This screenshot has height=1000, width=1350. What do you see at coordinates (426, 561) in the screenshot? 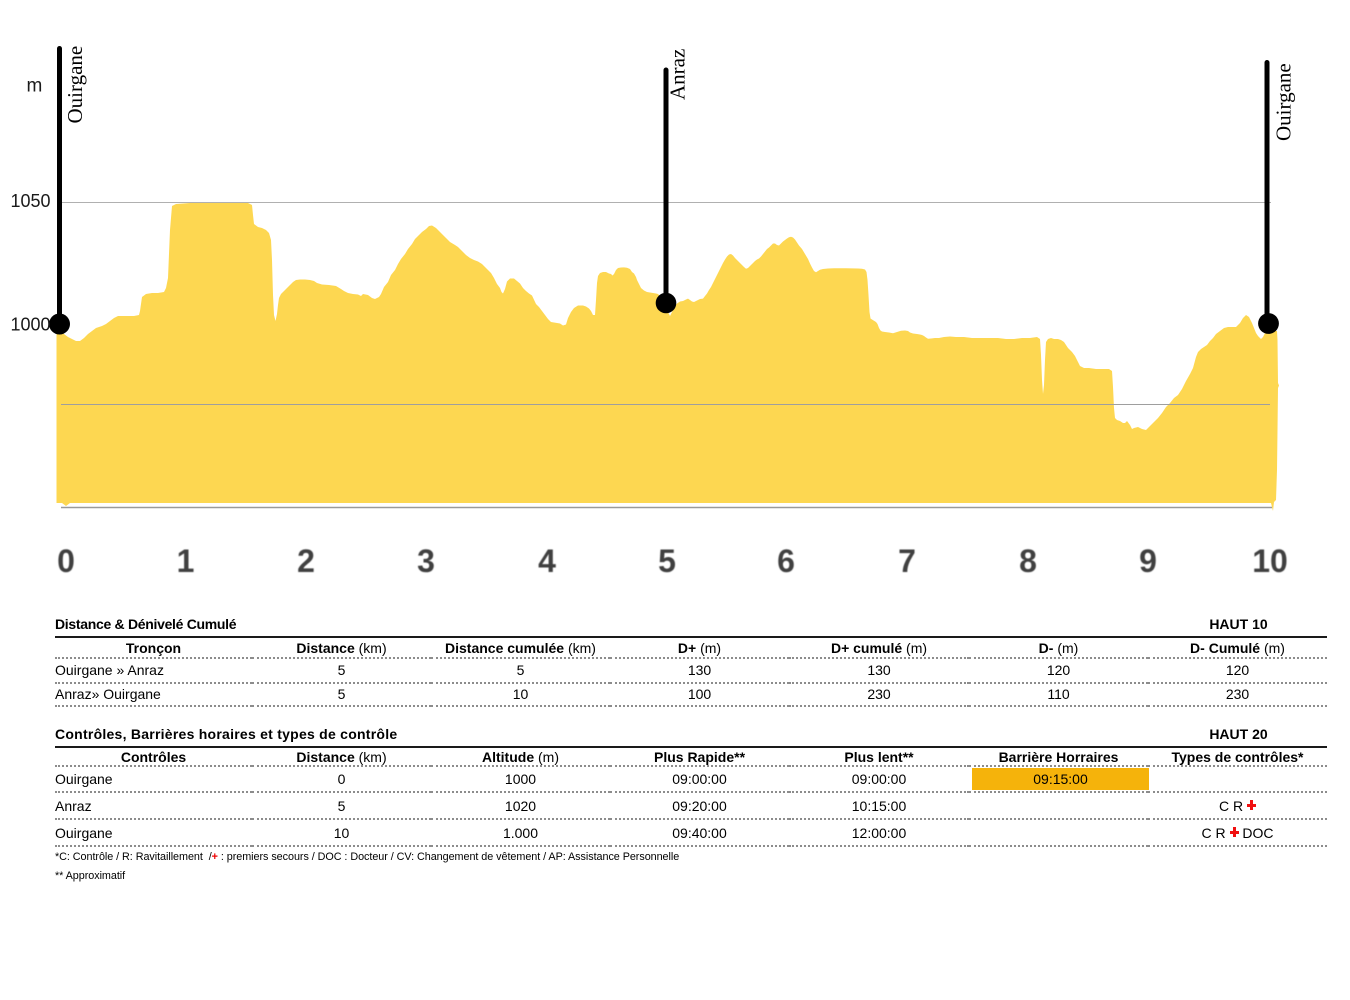
I see `svg-text: 3` at bounding box center [426, 561].